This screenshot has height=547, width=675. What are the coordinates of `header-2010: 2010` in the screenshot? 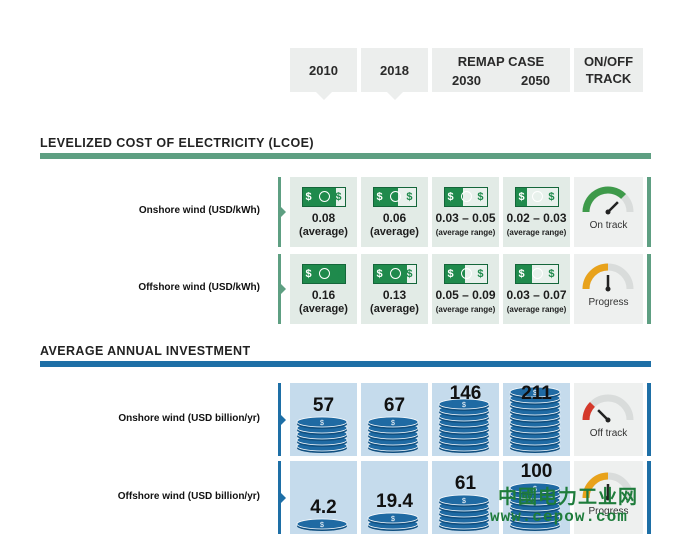 It's located at (323, 74).